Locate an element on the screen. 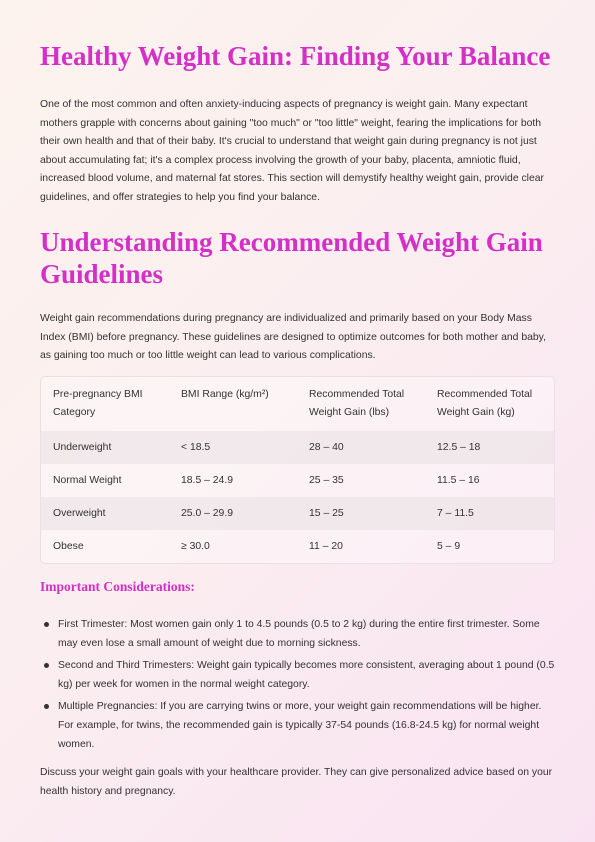 The image size is (595, 842). considerations-heading: Important Considerations: is located at coordinates (117, 586).